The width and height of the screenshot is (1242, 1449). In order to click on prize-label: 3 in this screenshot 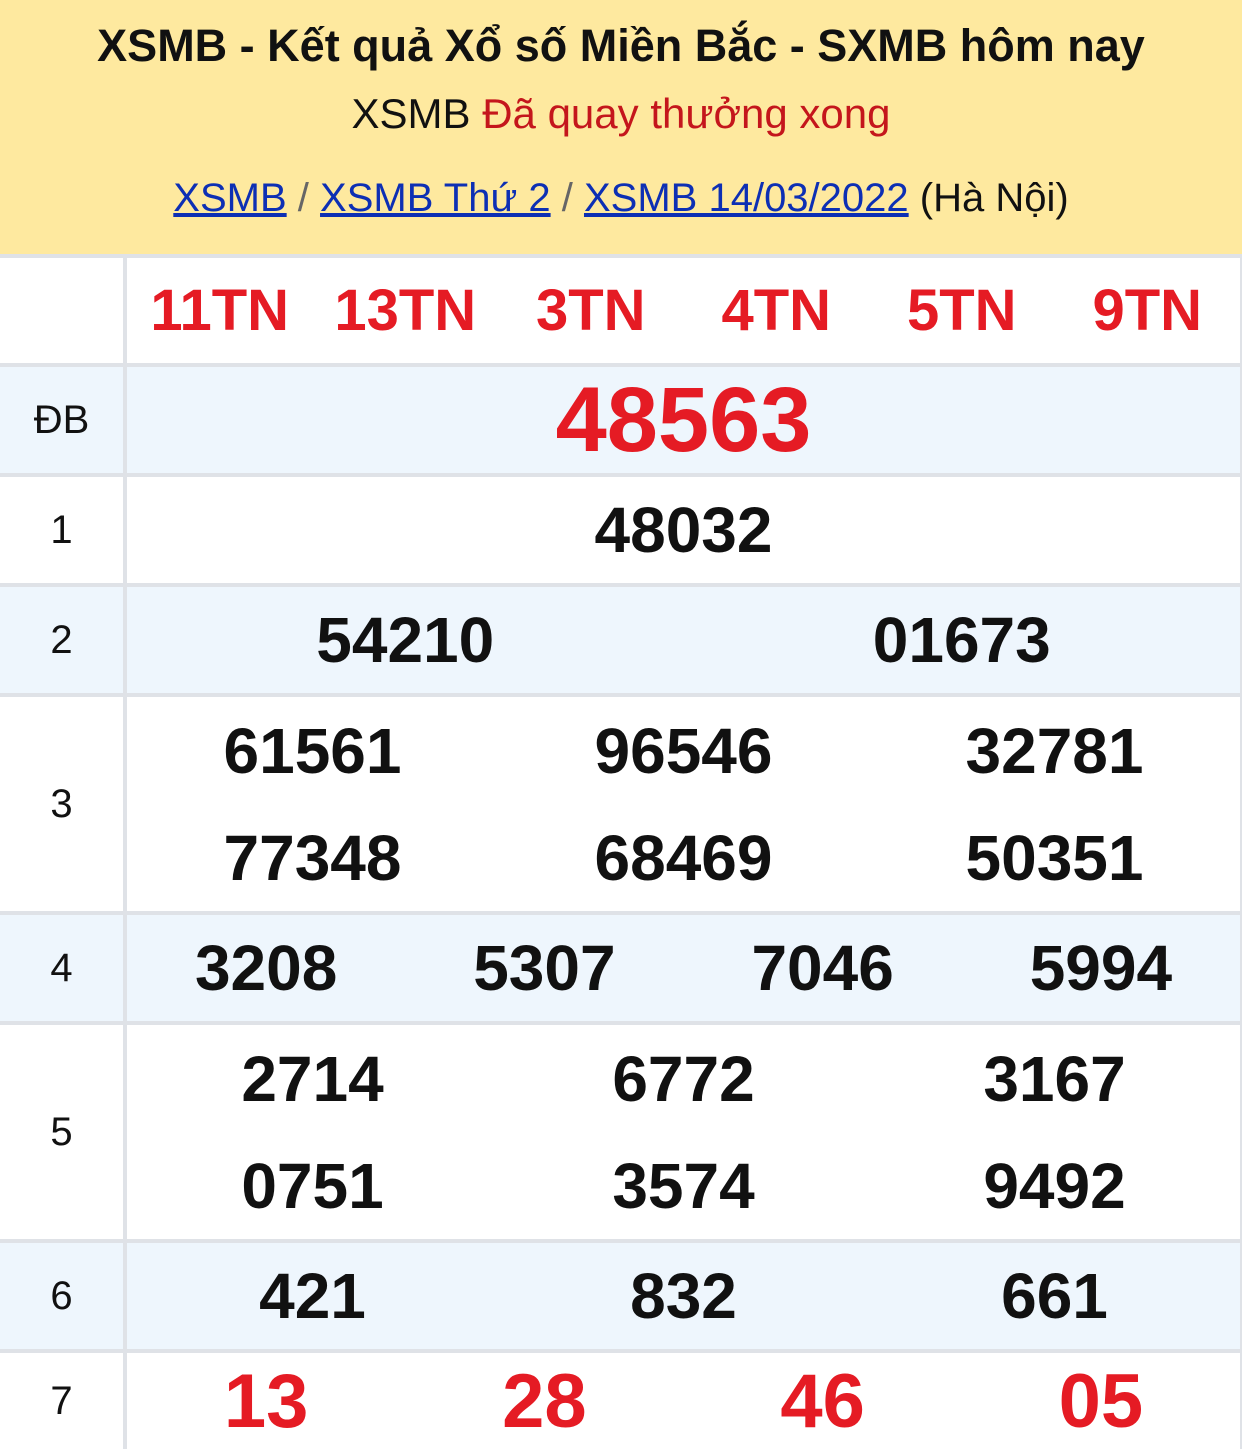, I will do `click(61, 804)`.